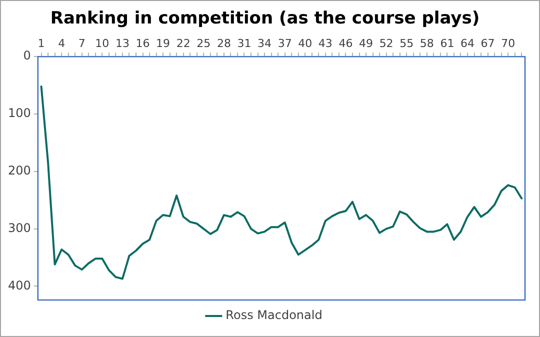  Describe the element at coordinates (447, 43) in the screenshot. I see `x-tick-label: 61` at that location.